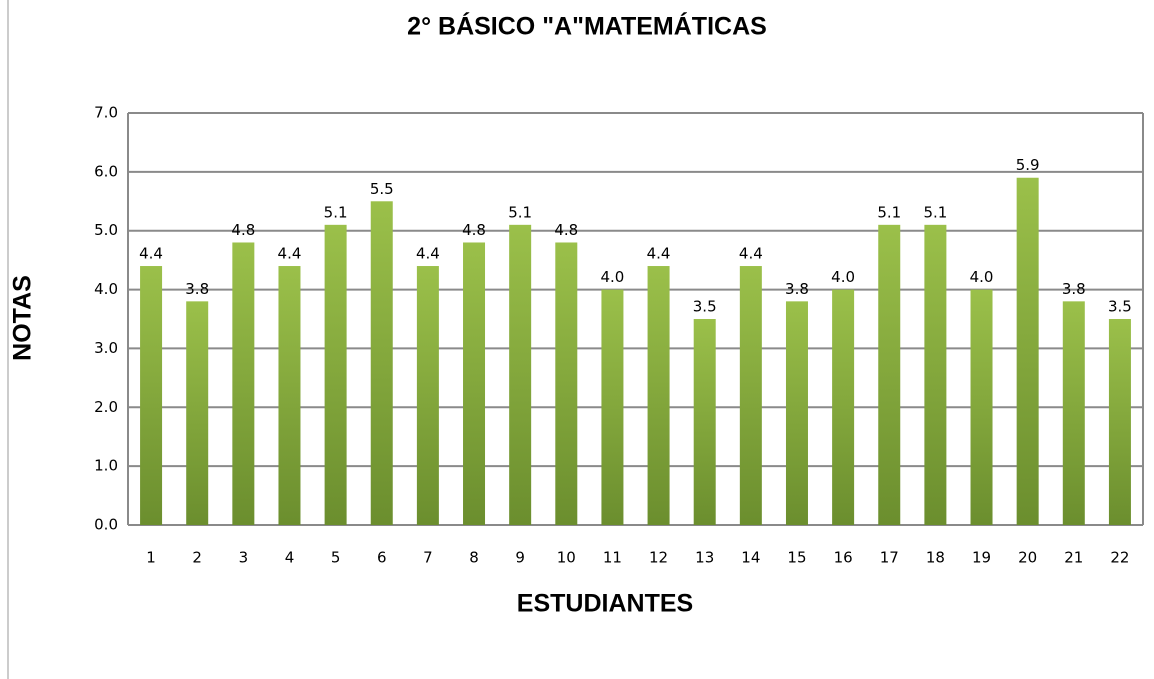  I want to click on x-tick-label: 11, so click(612, 558).